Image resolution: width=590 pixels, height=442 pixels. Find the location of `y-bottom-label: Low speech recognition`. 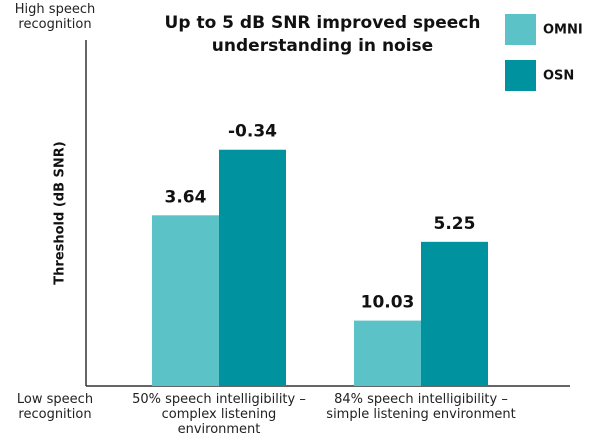

y-bottom-label: Low speech recognition is located at coordinates (55, 407).